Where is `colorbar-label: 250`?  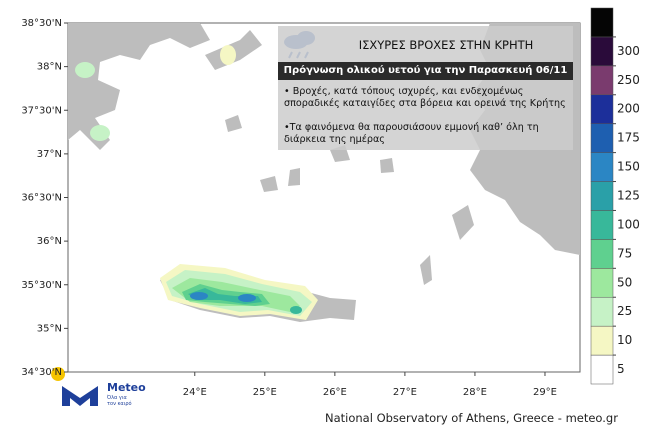
colorbar-label: 250 is located at coordinates (628, 80).